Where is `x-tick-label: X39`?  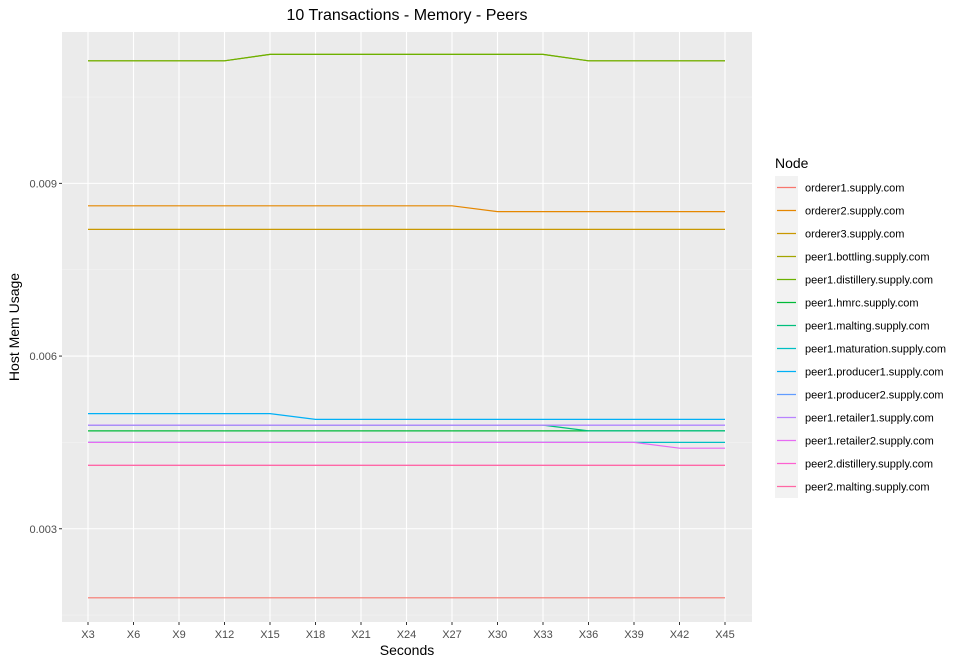
x-tick-label: X39 is located at coordinates (634, 635).